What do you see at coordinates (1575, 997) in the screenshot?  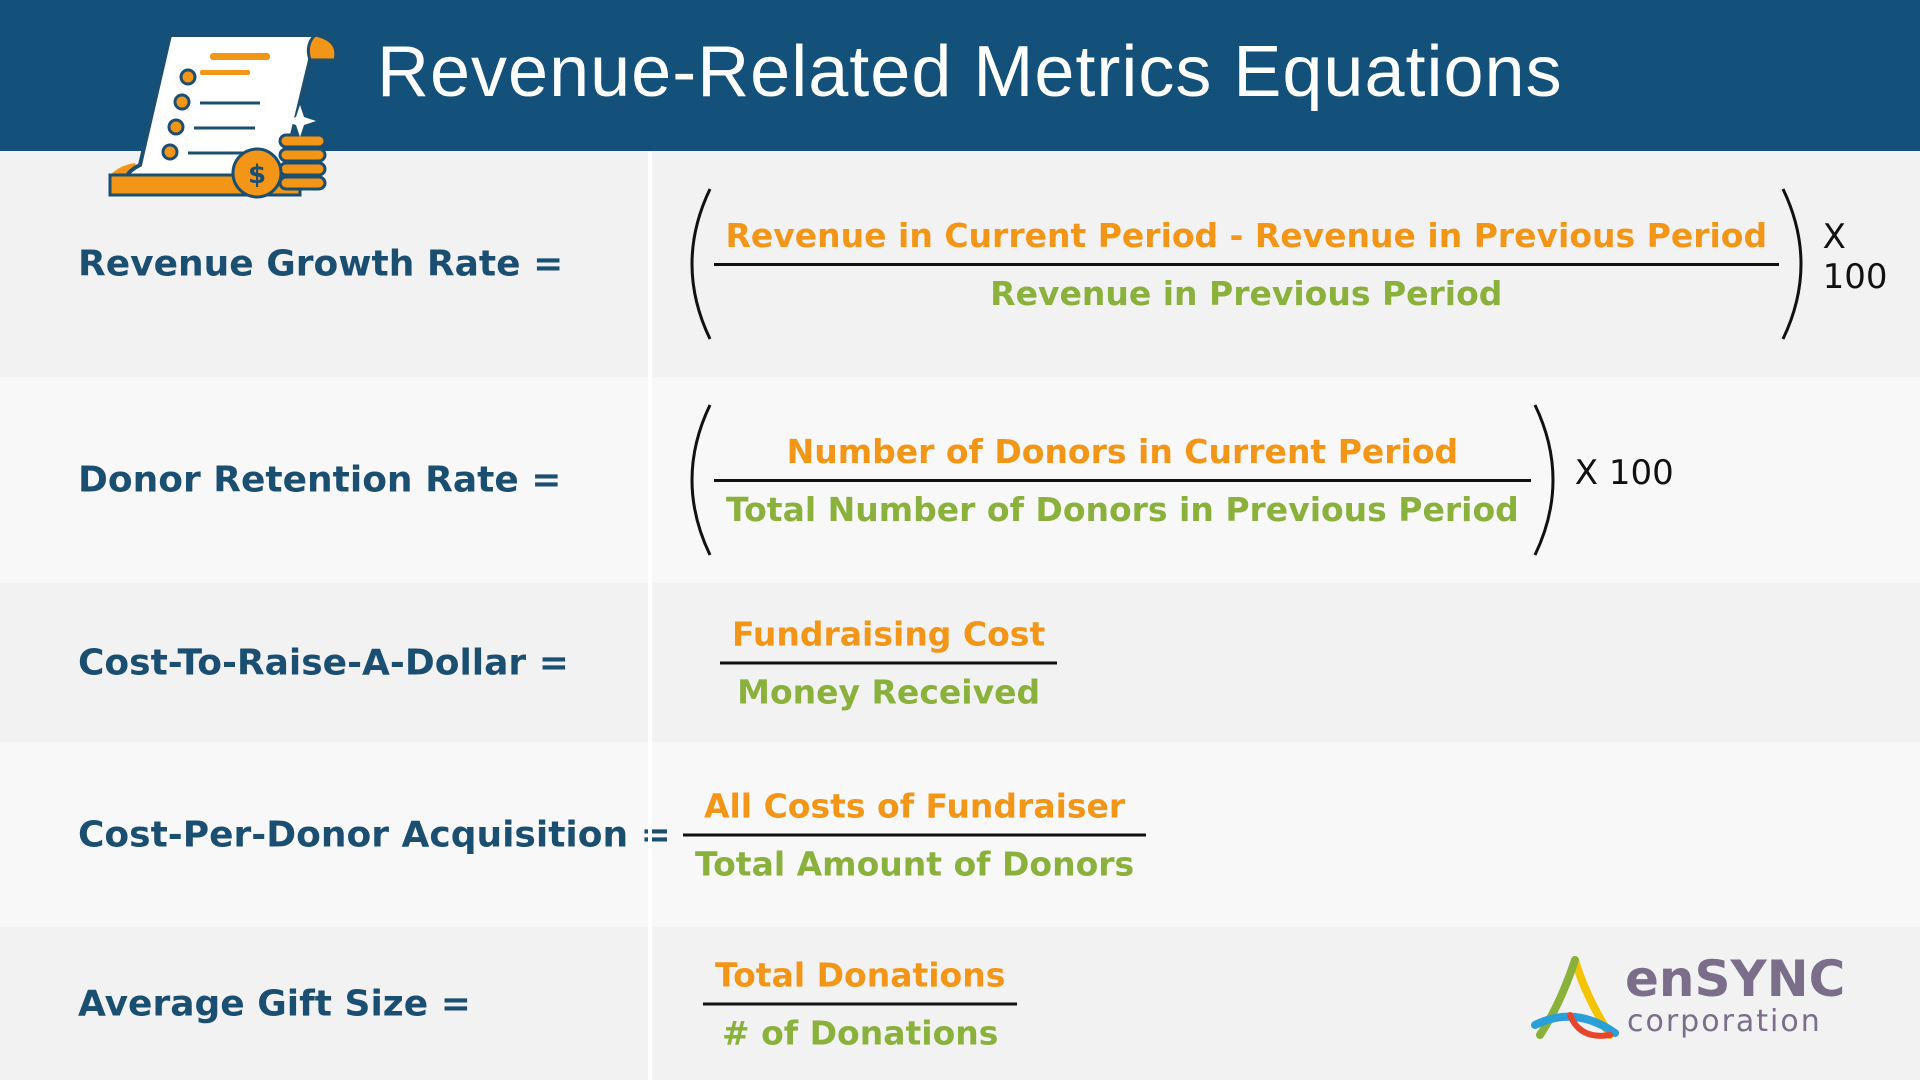 I see `logo-mark` at bounding box center [1575, 997].